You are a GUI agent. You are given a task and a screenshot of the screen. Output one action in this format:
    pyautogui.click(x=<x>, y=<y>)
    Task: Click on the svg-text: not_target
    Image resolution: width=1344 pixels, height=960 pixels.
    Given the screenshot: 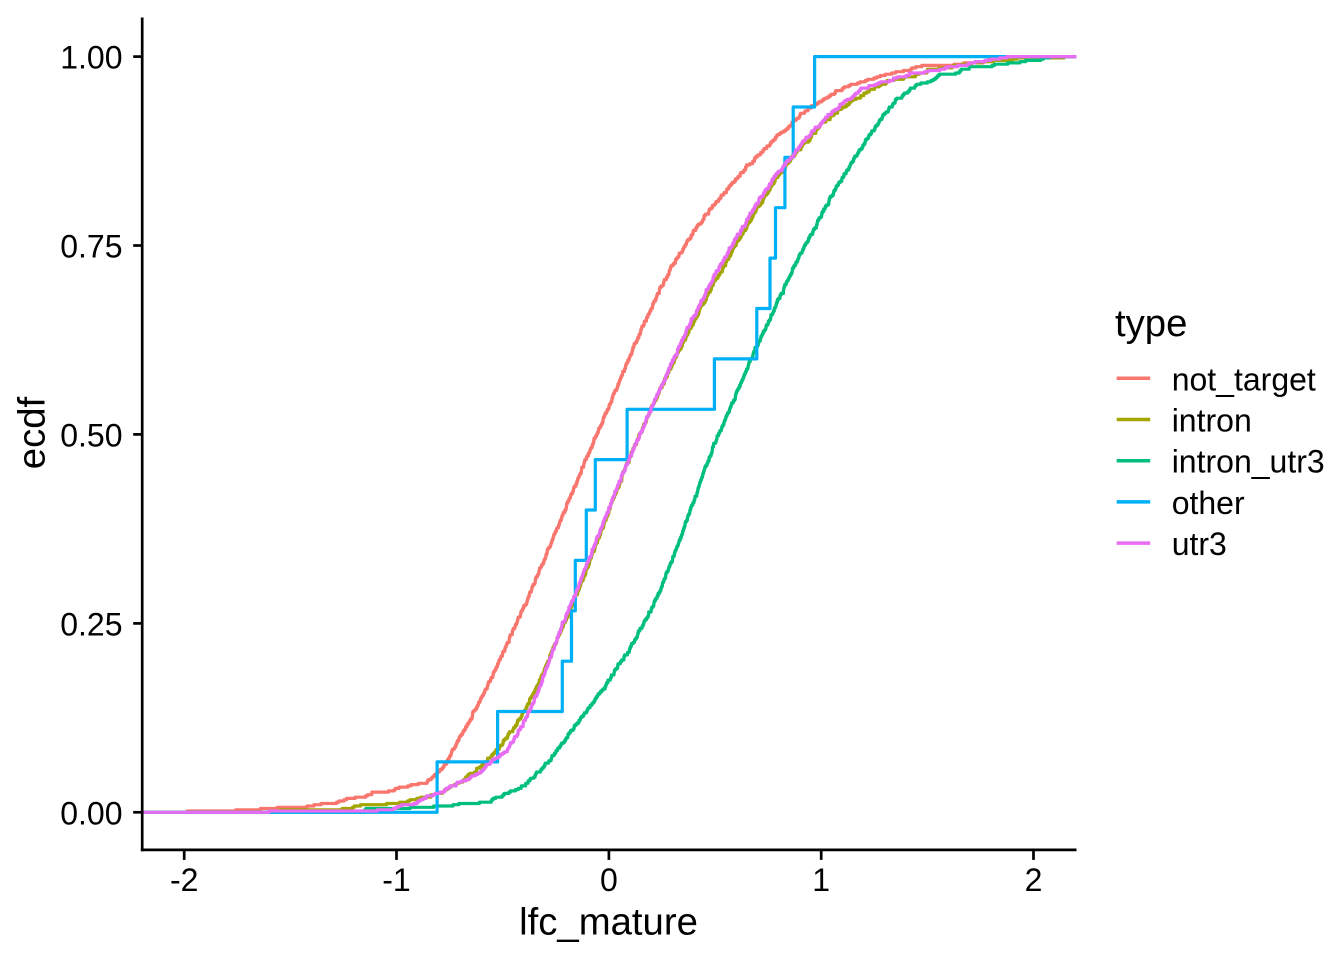 What is the action you would take?
    pyautogui.click(x=1244, y=379)
    